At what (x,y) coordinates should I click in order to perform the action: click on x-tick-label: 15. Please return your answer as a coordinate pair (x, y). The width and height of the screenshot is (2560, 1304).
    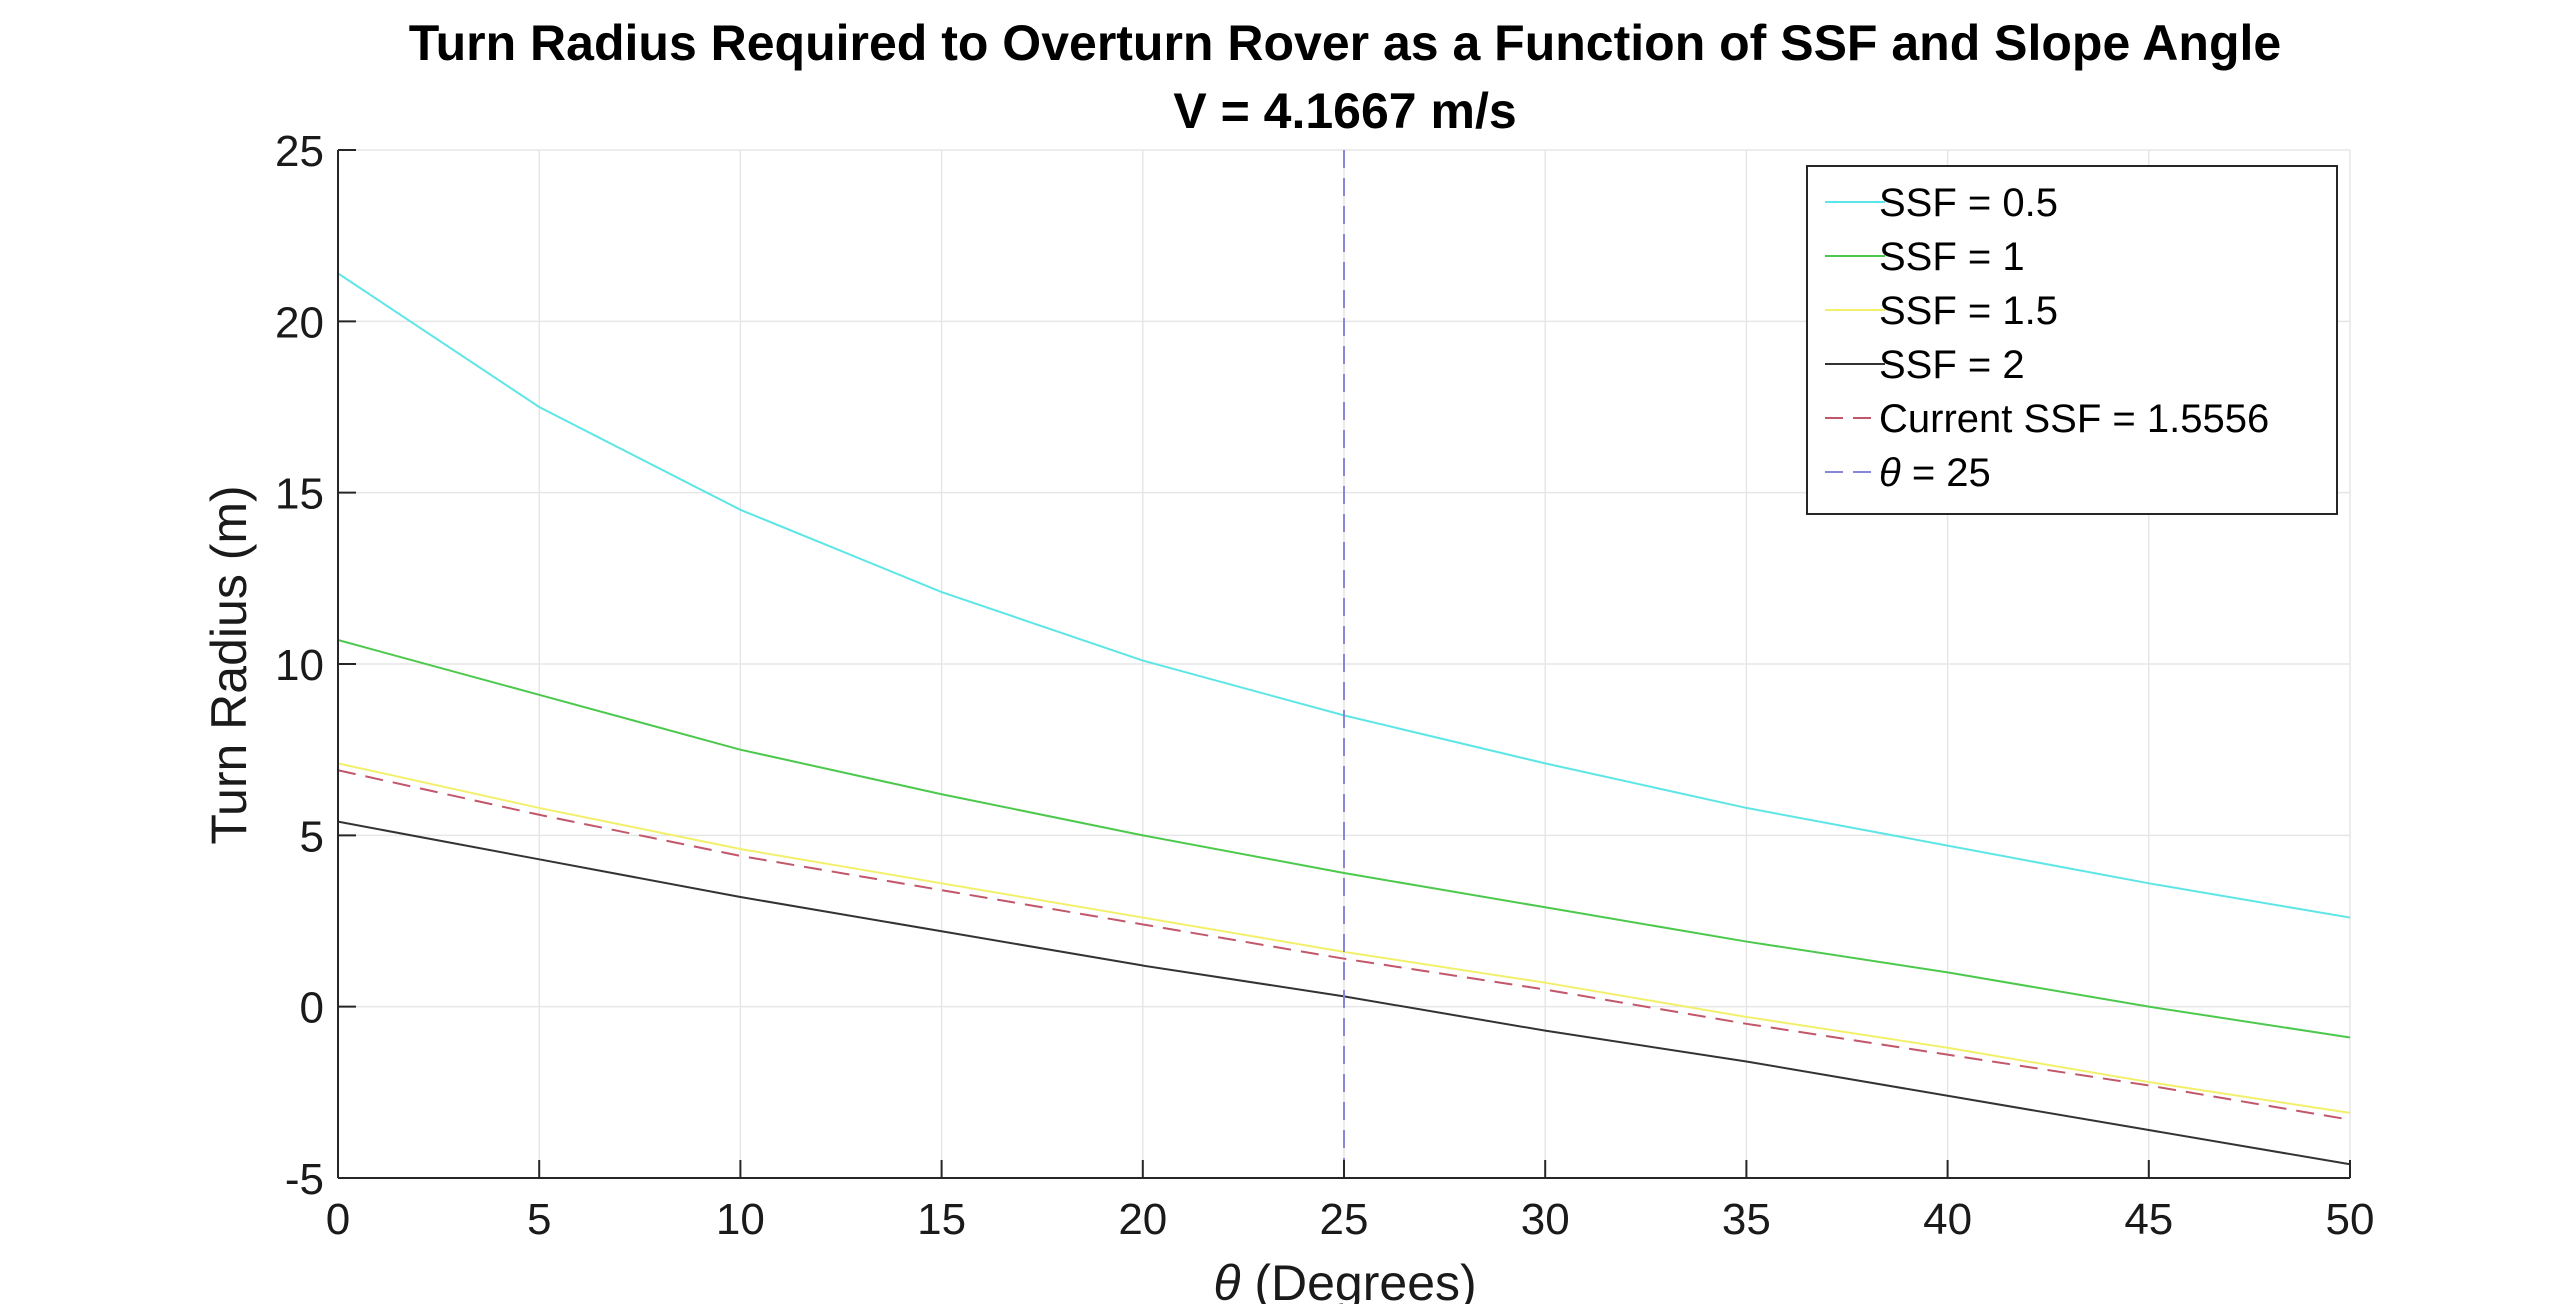
    Looking at the image, I should click on (941, 1219).